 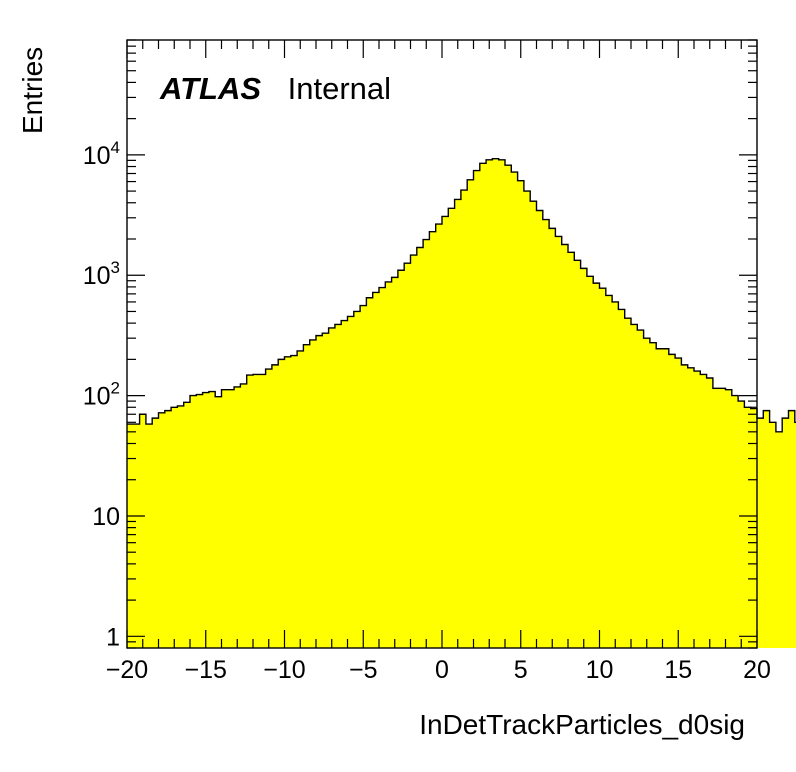 What do you see at coordinates (210, 88) in the screenshot?
I see `atlas-label-bold: ATLAS` at bounding box center [210, 88].